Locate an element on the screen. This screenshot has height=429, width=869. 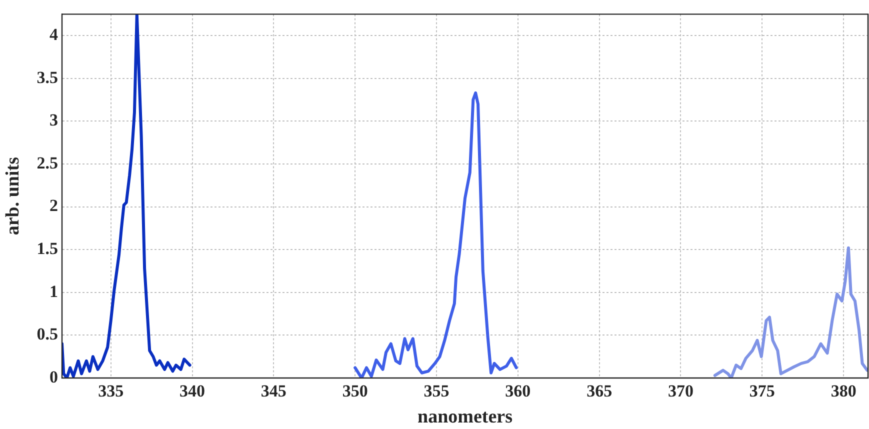
y-tick-label: 0.5 is located at coordinates (47, 334).